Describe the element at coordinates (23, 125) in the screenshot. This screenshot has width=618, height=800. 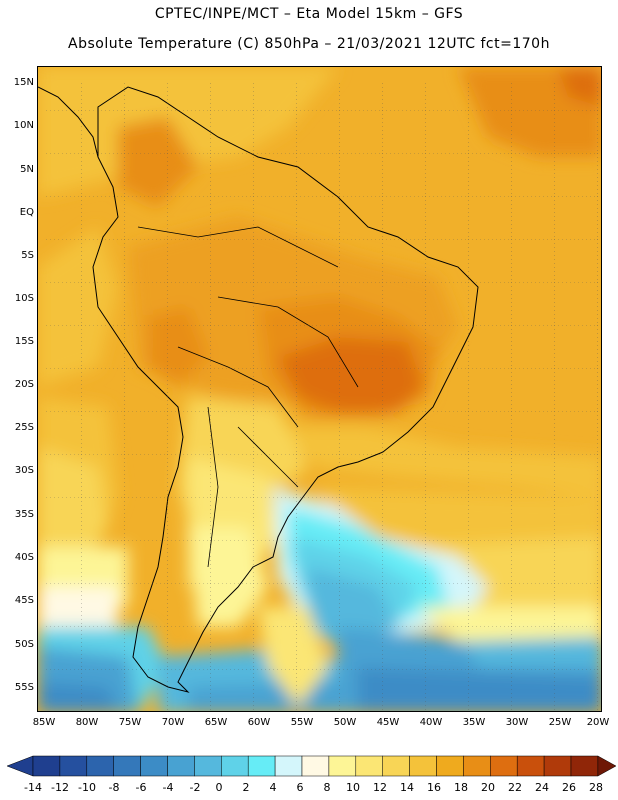
I see `lat-label-10n: 10N` at that location.